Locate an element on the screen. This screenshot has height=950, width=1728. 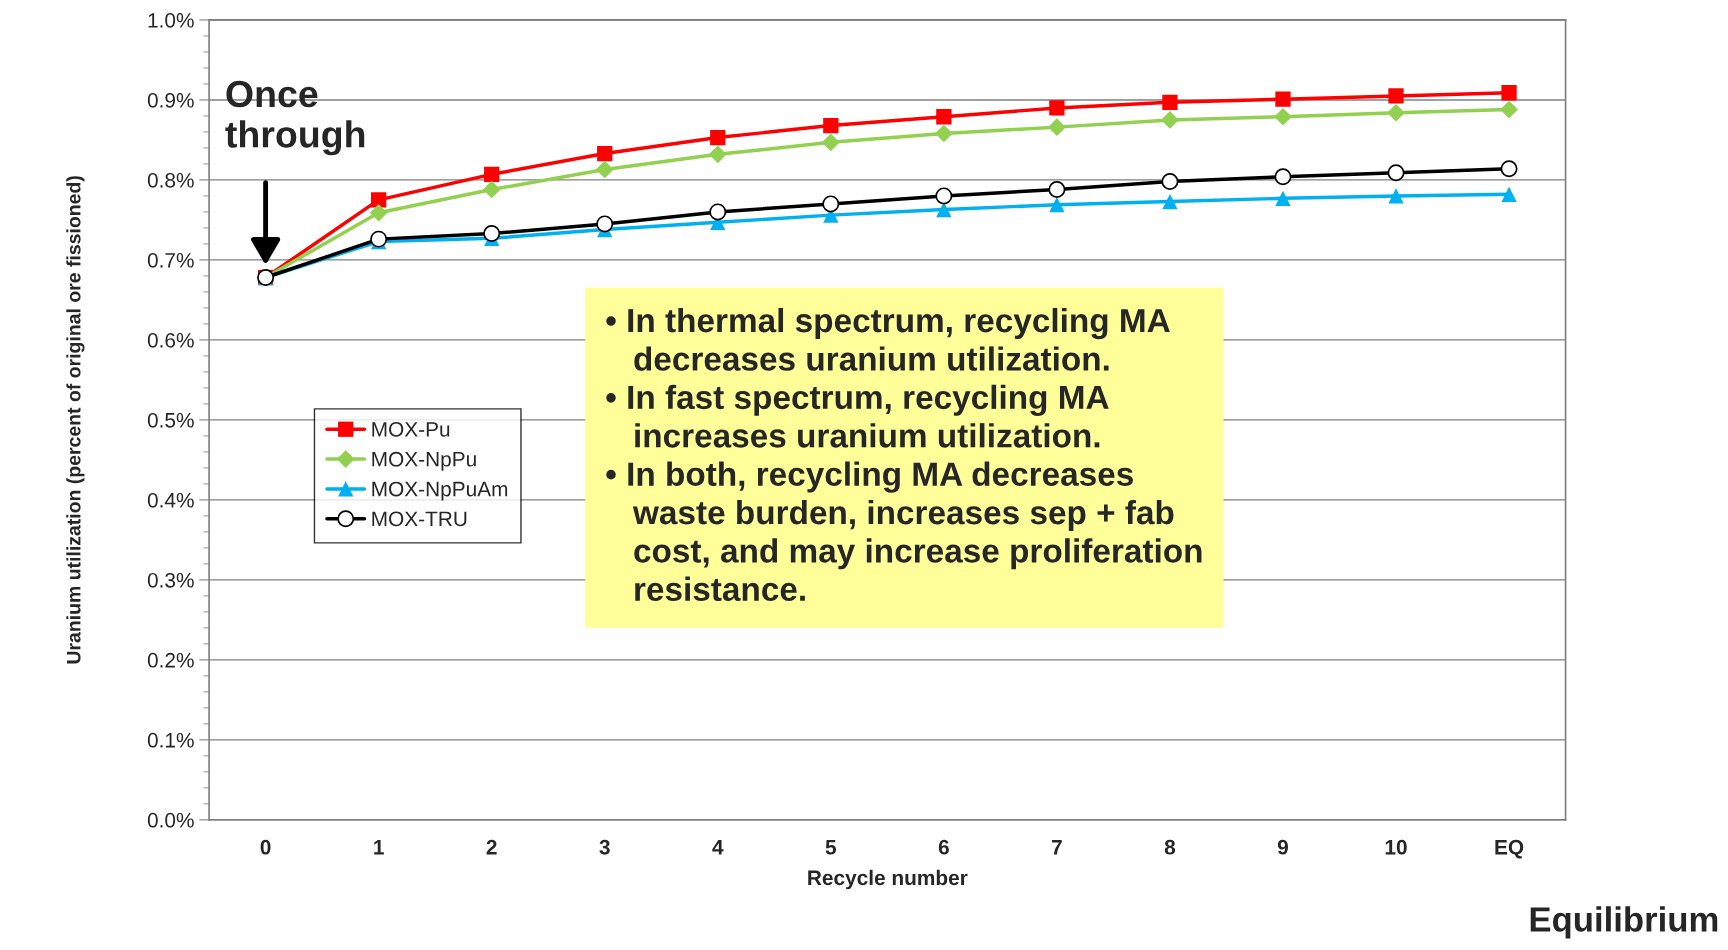
x-tick-label: 8 is located at coordinates (1170, 847).